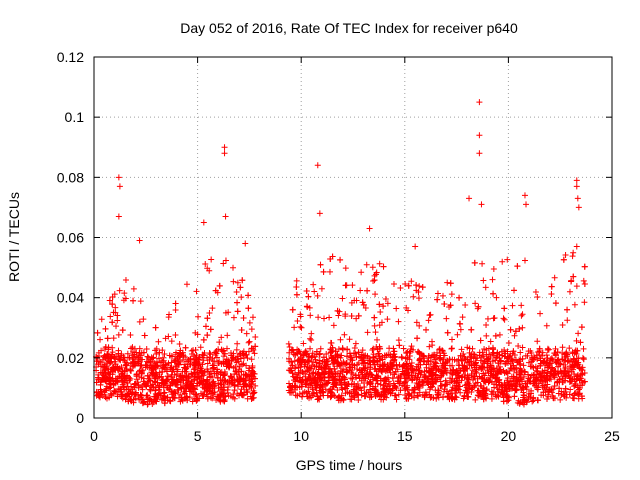 The image size is (640, 480). I want to click on y-tick-label: 0.12, so click(70, 57).